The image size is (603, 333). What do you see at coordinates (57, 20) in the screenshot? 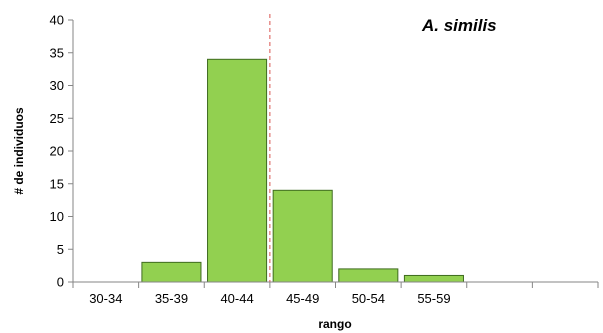
I see `y-tick-label: 40` at bounding box center [57, 20].